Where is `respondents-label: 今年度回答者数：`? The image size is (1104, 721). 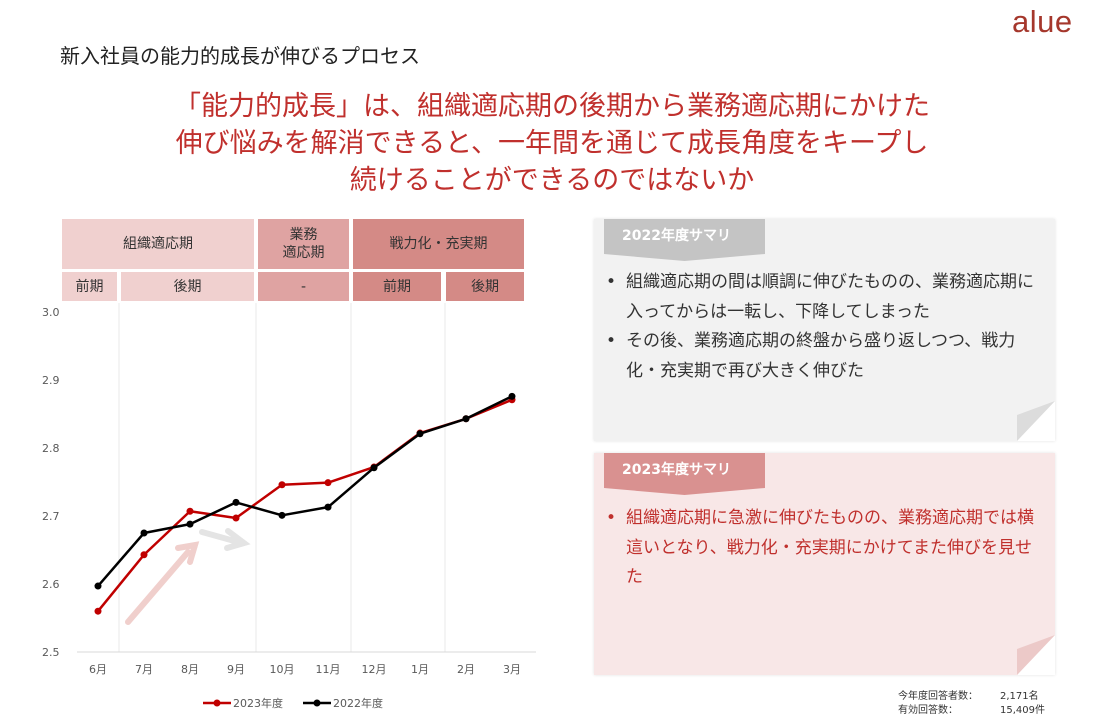 respondents-label: 今年度回答者数： is located at coordinates (938, 696).